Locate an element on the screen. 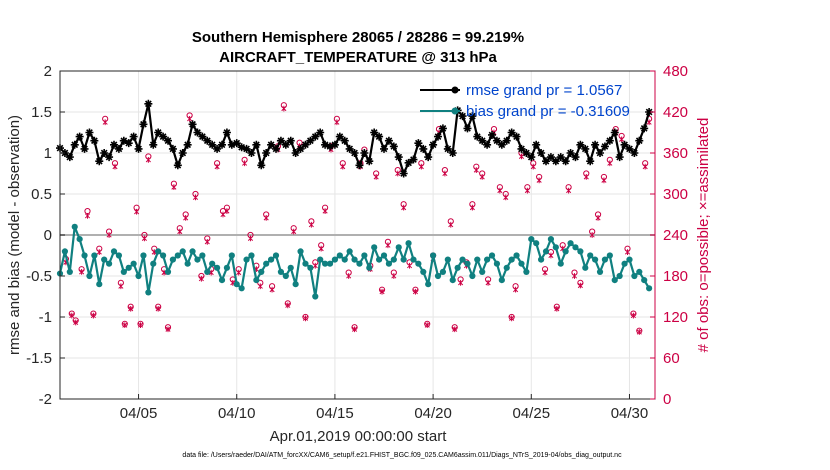  left-tick-label: 1.5 is located at coordinates (41, 112).